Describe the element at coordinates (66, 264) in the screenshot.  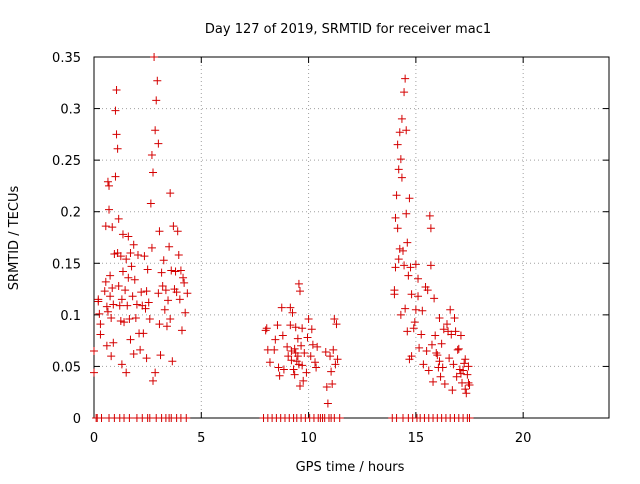
I see `y-tick-label: 0.15` at that location.